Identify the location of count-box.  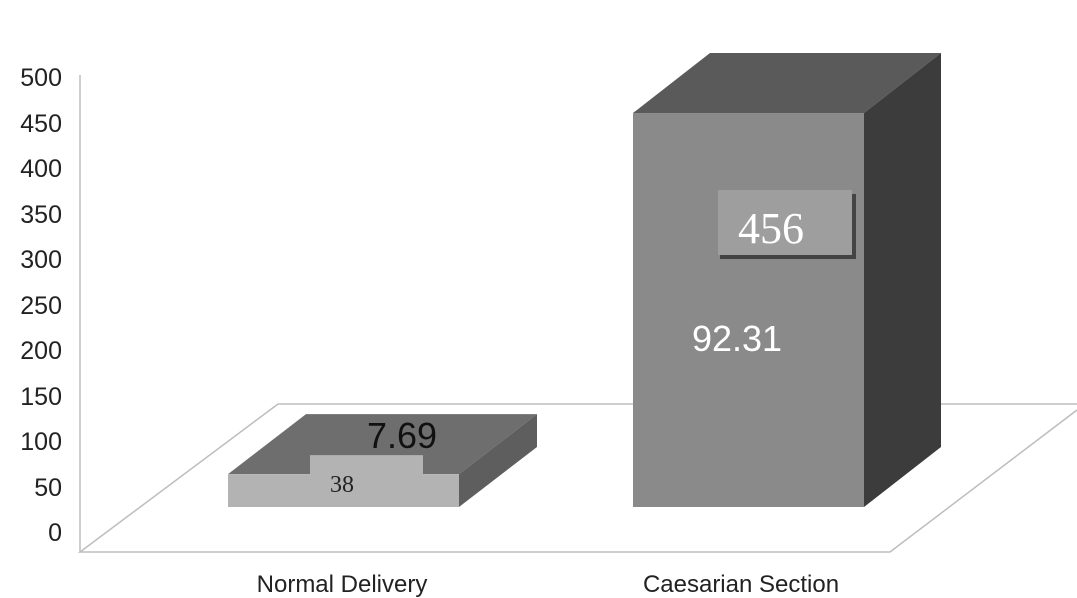
(785, 222).